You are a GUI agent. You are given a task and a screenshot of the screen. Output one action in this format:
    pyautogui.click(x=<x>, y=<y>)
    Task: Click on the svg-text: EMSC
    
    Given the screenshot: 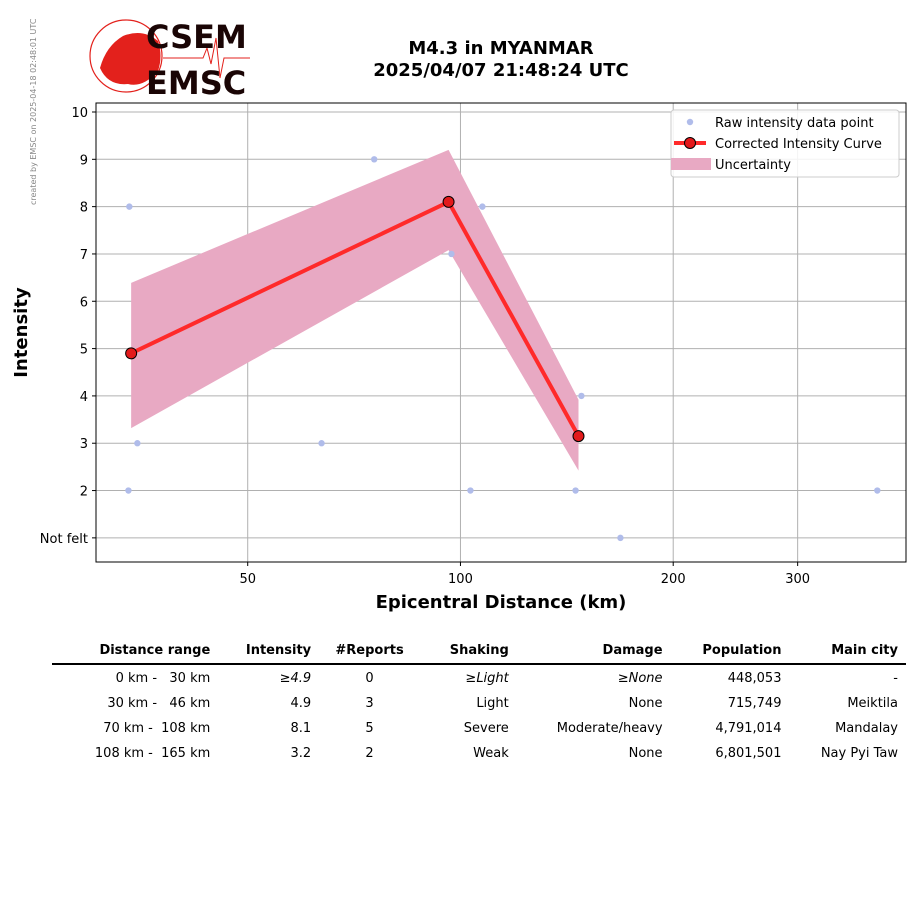 What is the action you would take?
    pyautogui.click(x=196, y=82)
    